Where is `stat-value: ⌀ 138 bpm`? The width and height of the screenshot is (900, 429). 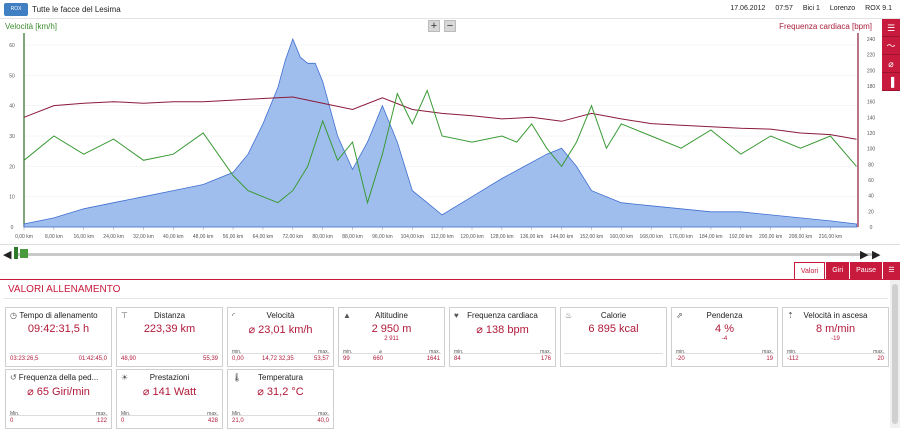 stat-value: ⌀ 138 bpm is located at coordinates (502, 330).